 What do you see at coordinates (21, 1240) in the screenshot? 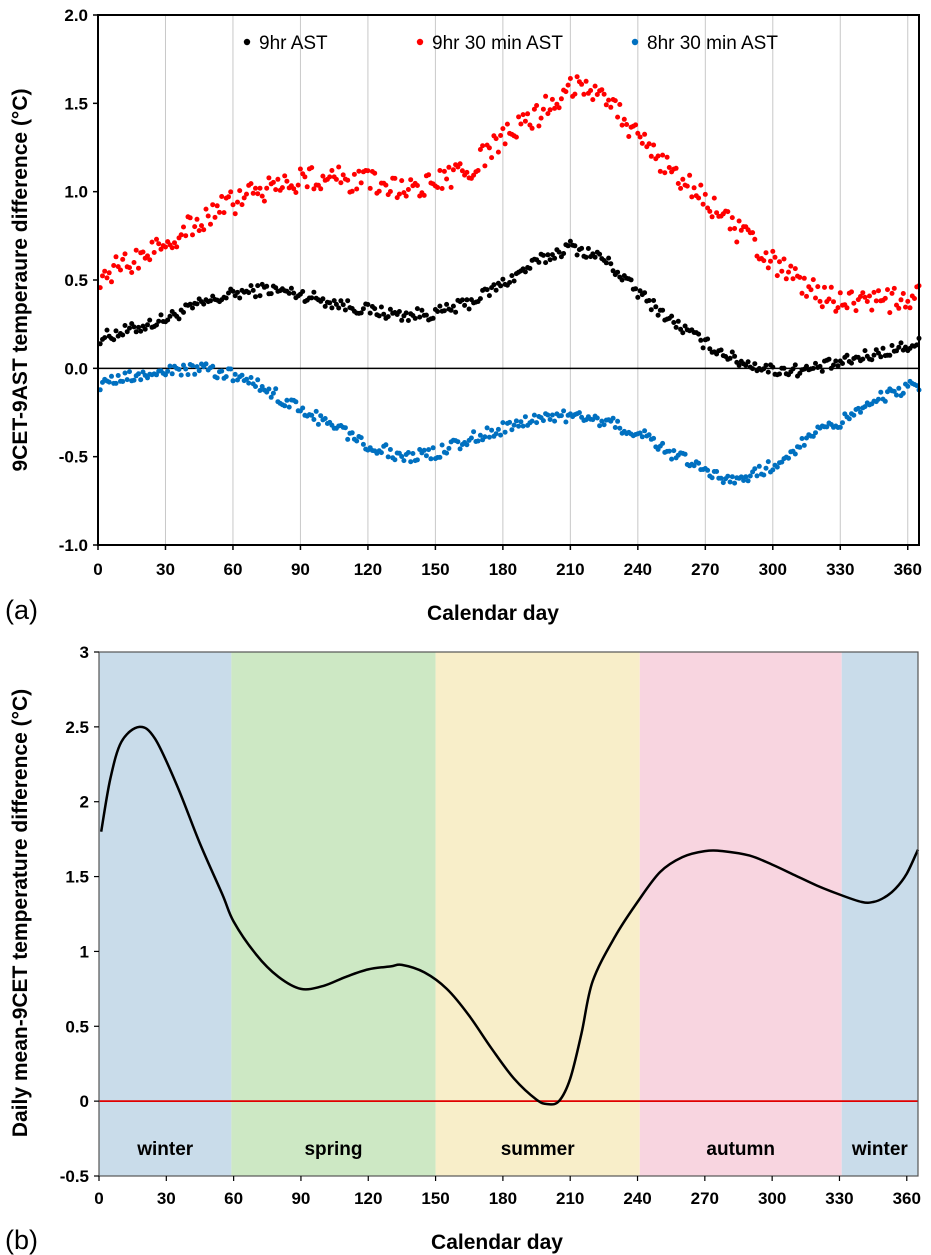
I see `panel-b-label: (b)` at bounding box center [21, 1240].